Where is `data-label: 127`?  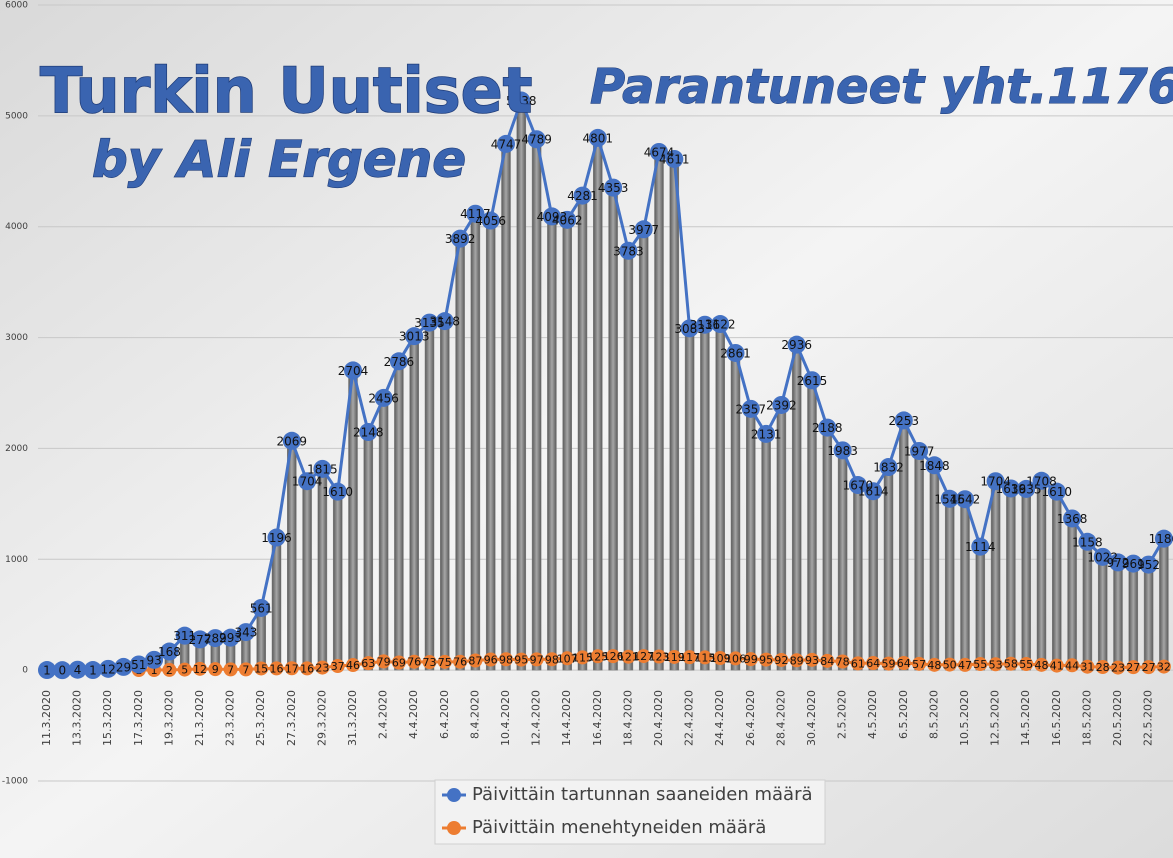
data-label: 127 is located at coordinates (643, 656).